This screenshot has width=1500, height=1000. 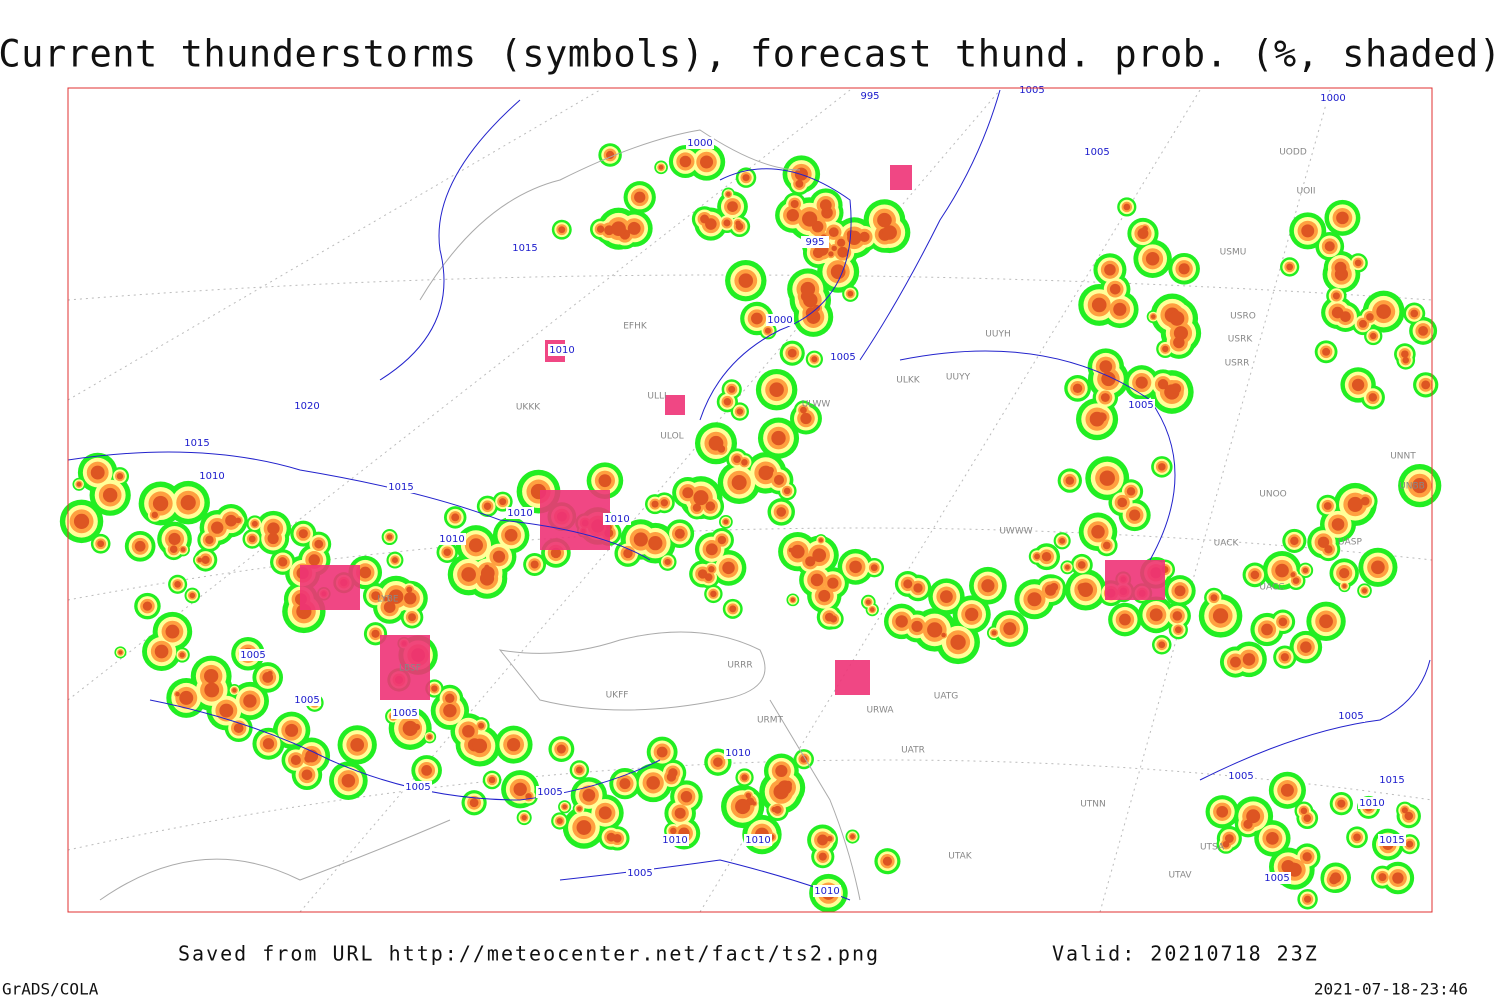 I want to click on station-label: UKFF, so click(x=617, y=696).